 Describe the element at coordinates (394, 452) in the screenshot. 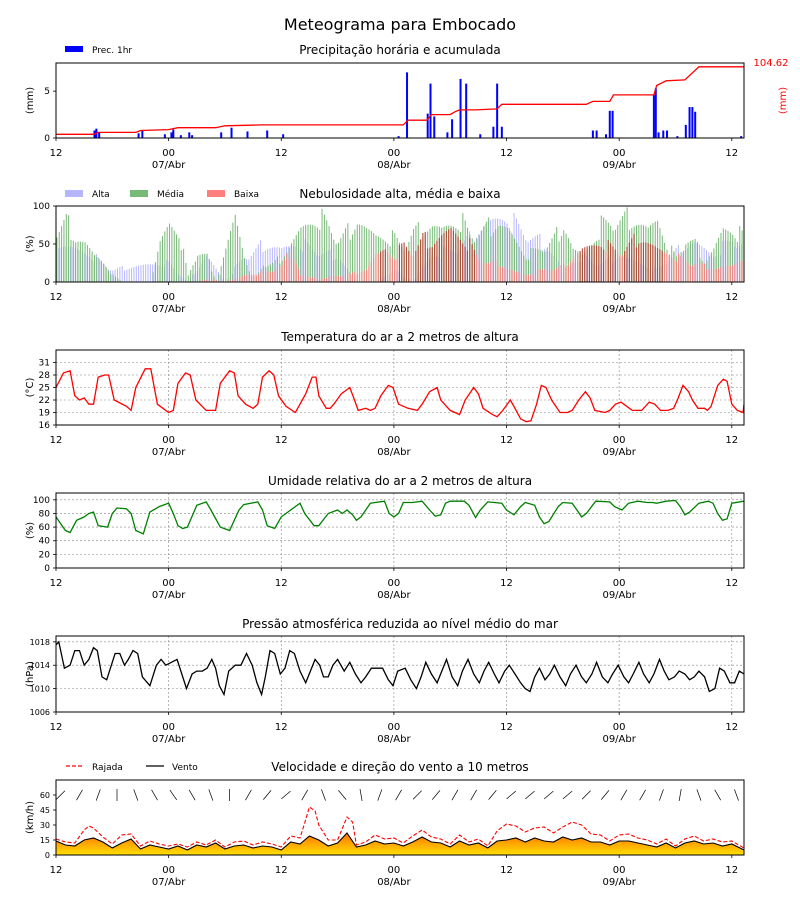

I see `temp-day-label: 08/Abr` at that location.